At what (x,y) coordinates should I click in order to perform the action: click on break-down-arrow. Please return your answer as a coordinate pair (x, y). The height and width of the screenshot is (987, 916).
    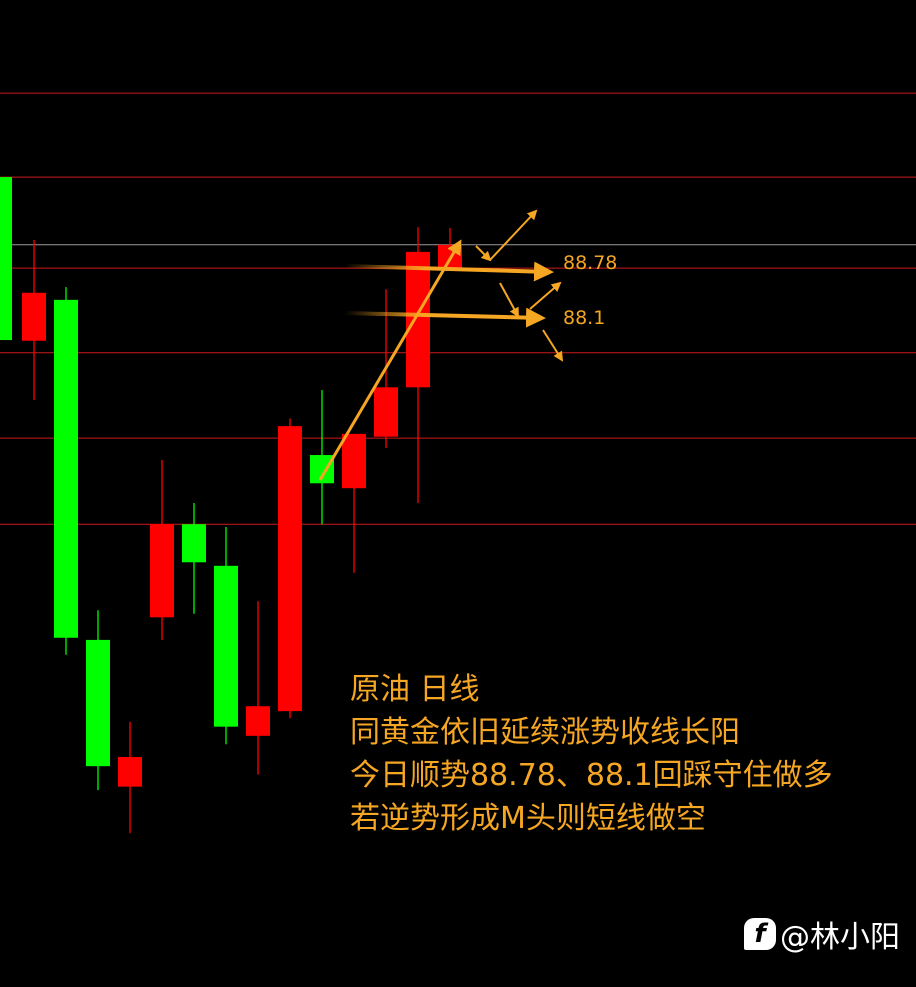
    Looking at the image, I should click on (553, 345).